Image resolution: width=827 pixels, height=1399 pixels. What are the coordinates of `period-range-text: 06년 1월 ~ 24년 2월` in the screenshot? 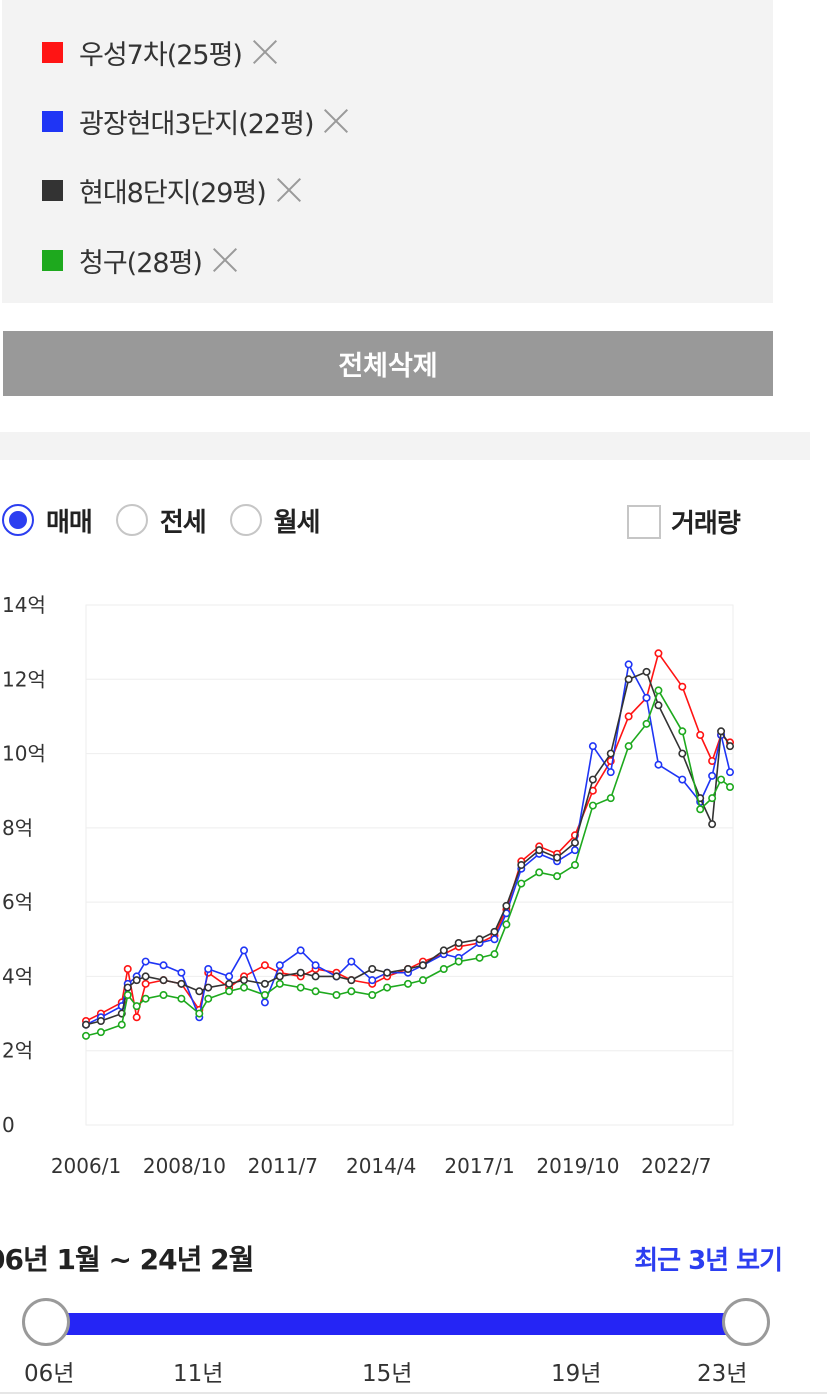 It's located at (127, 1259).